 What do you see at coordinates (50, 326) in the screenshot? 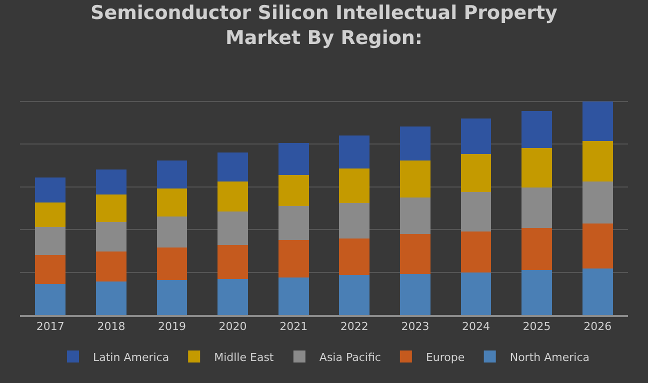
I see `x-tick-label: 2017` at bounding box center [50, 326].